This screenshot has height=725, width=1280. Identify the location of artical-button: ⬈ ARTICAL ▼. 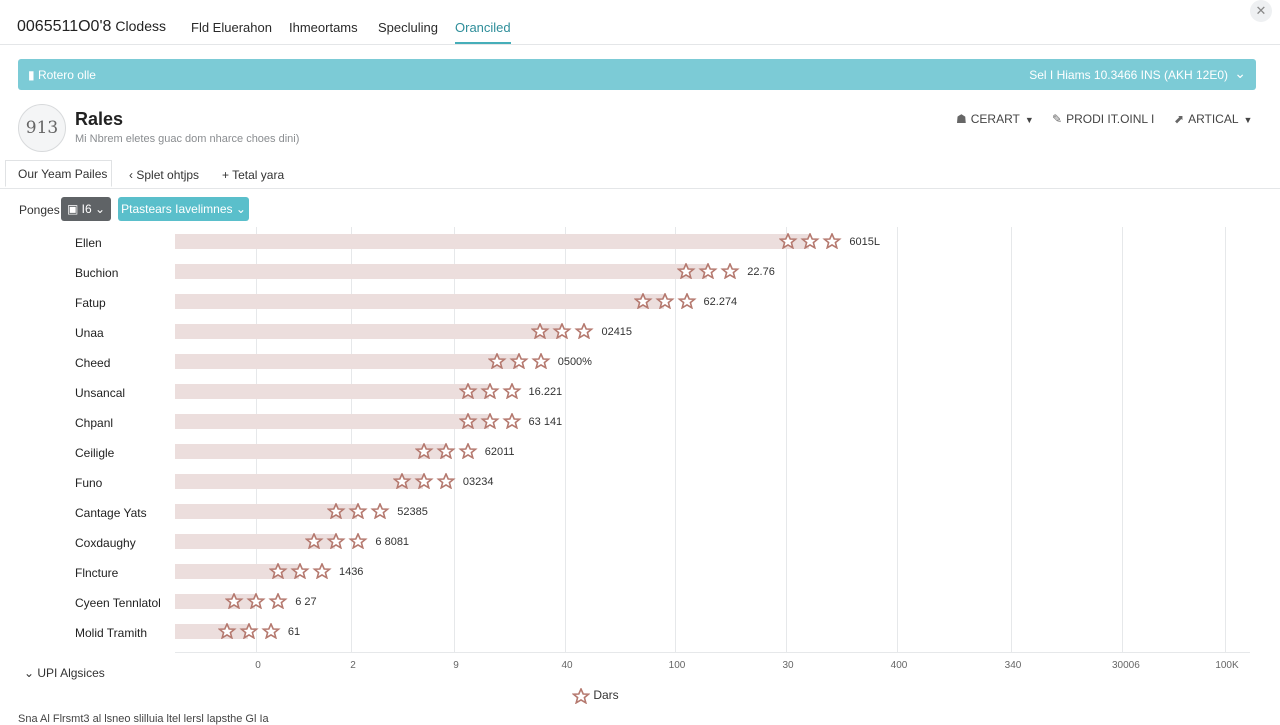
(1213, 119).